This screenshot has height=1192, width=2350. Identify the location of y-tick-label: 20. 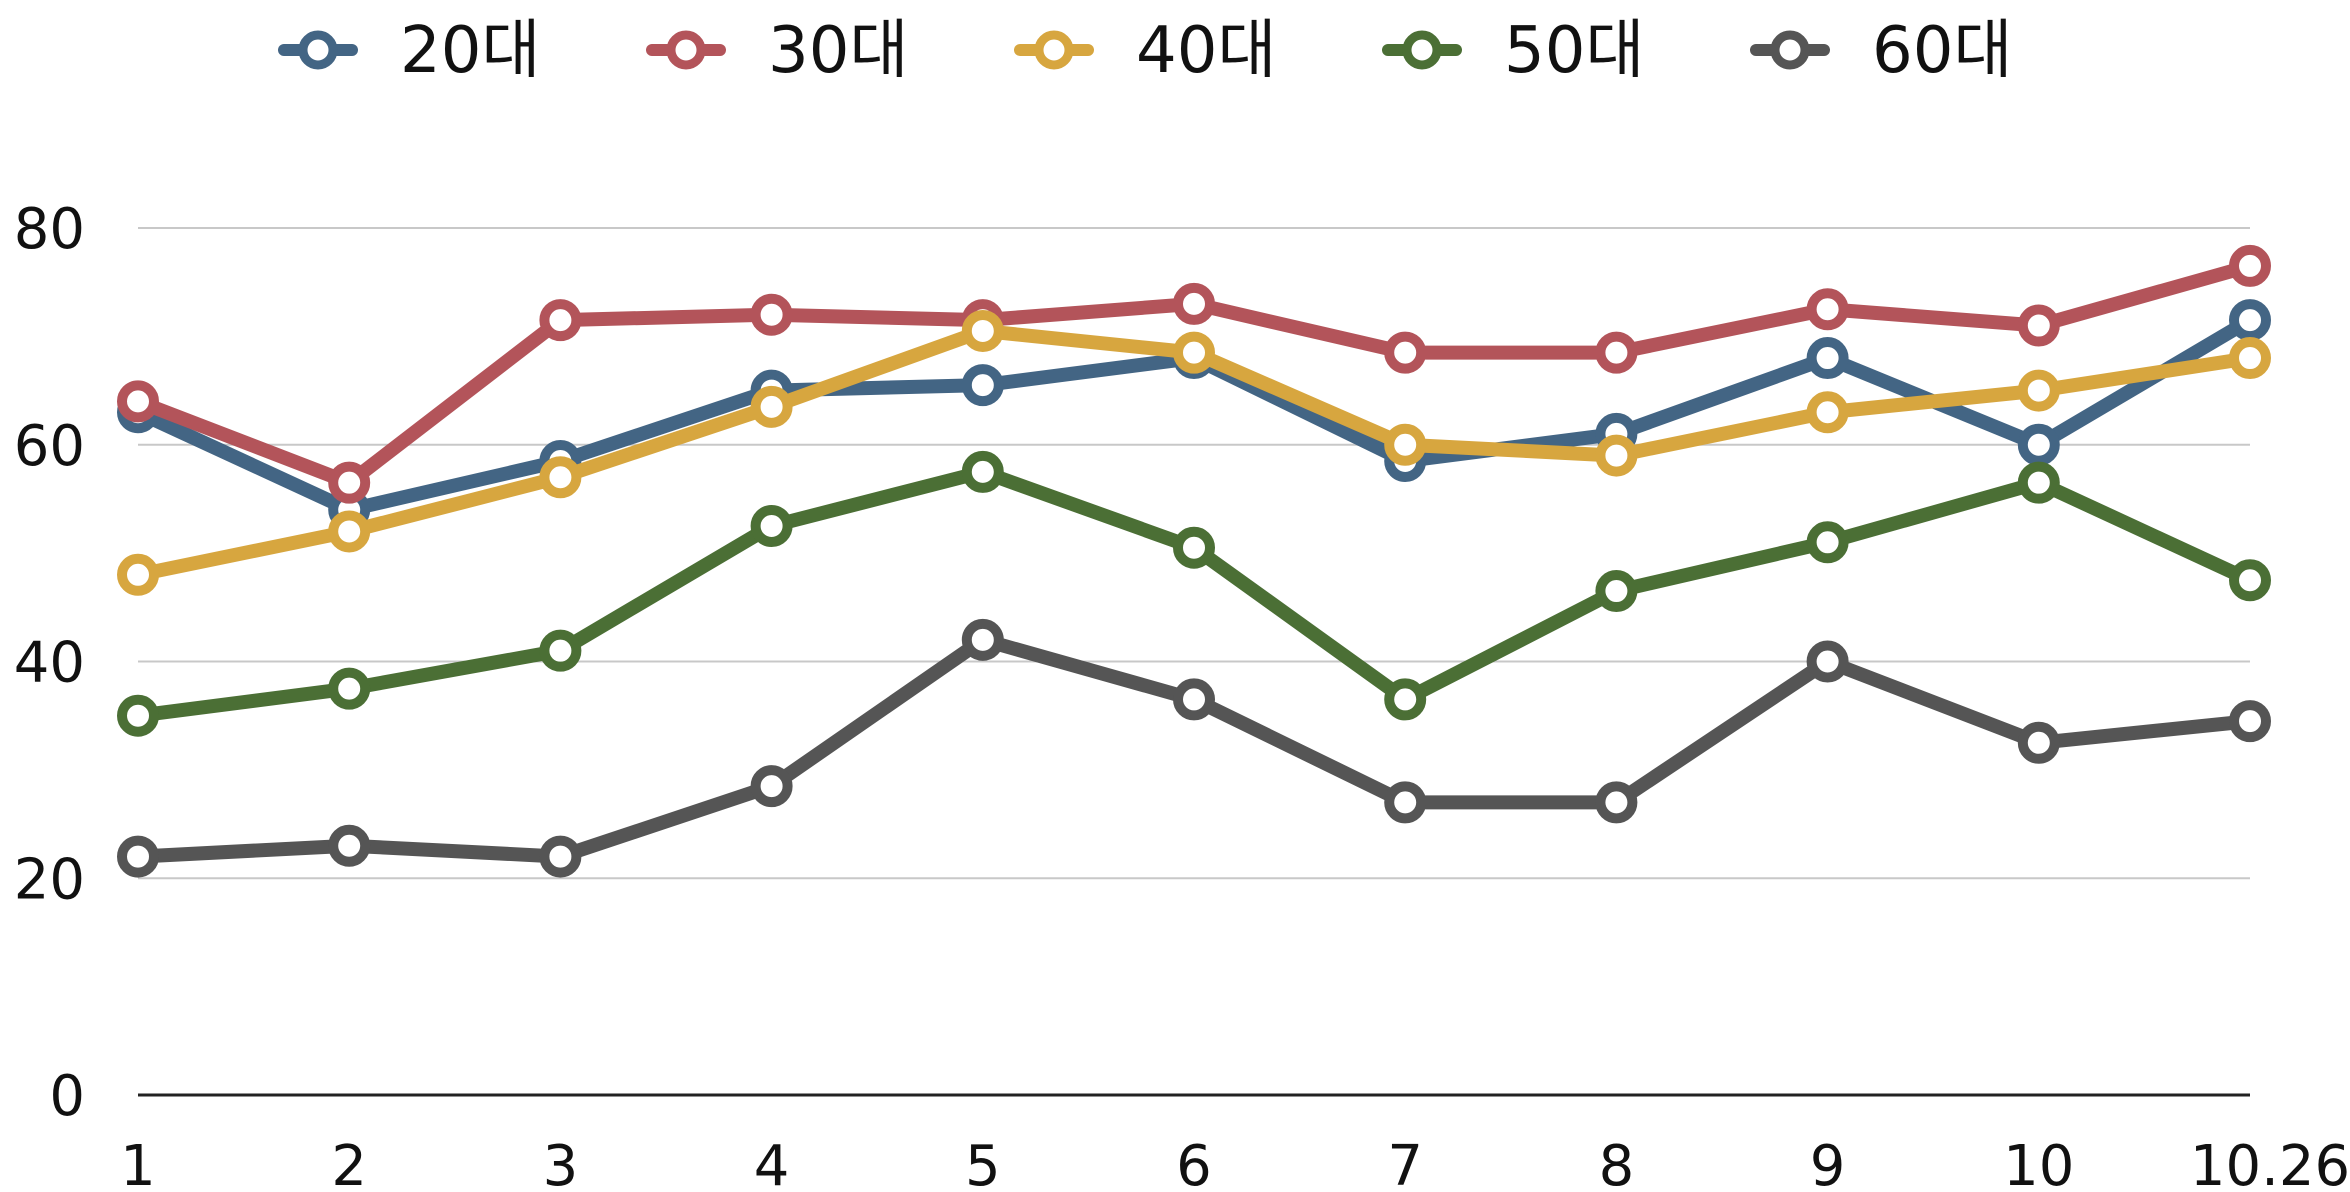
(49, 879).